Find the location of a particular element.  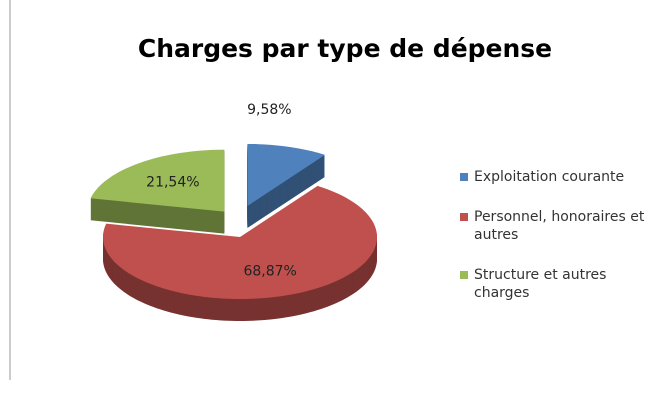

legend-item: Structure et autres charges is located at coordinates (562, 284).